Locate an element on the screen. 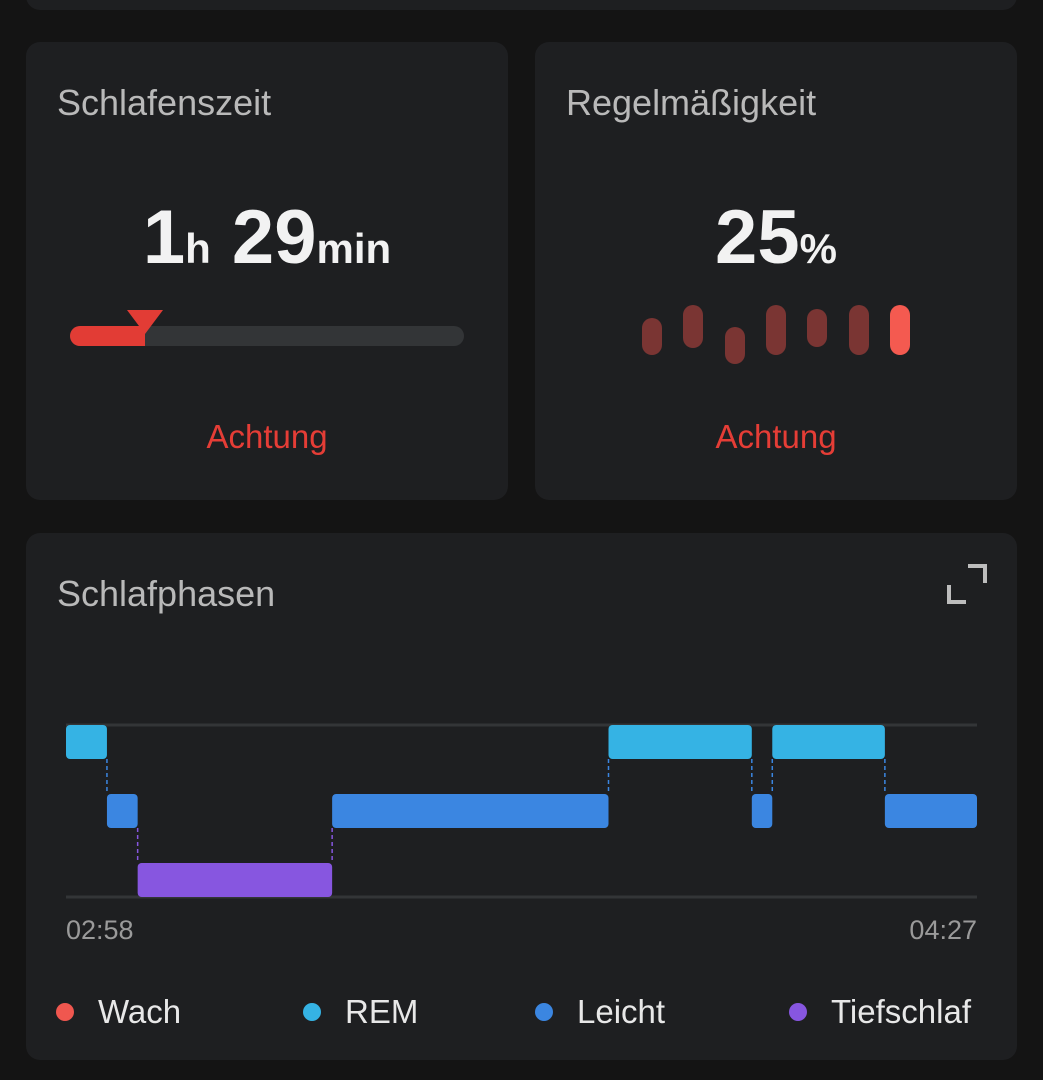 Image resolution: width=1043 pixels, height=1080 pixels. axis-end-label: 04:27 is located at coordinates (943, 930).